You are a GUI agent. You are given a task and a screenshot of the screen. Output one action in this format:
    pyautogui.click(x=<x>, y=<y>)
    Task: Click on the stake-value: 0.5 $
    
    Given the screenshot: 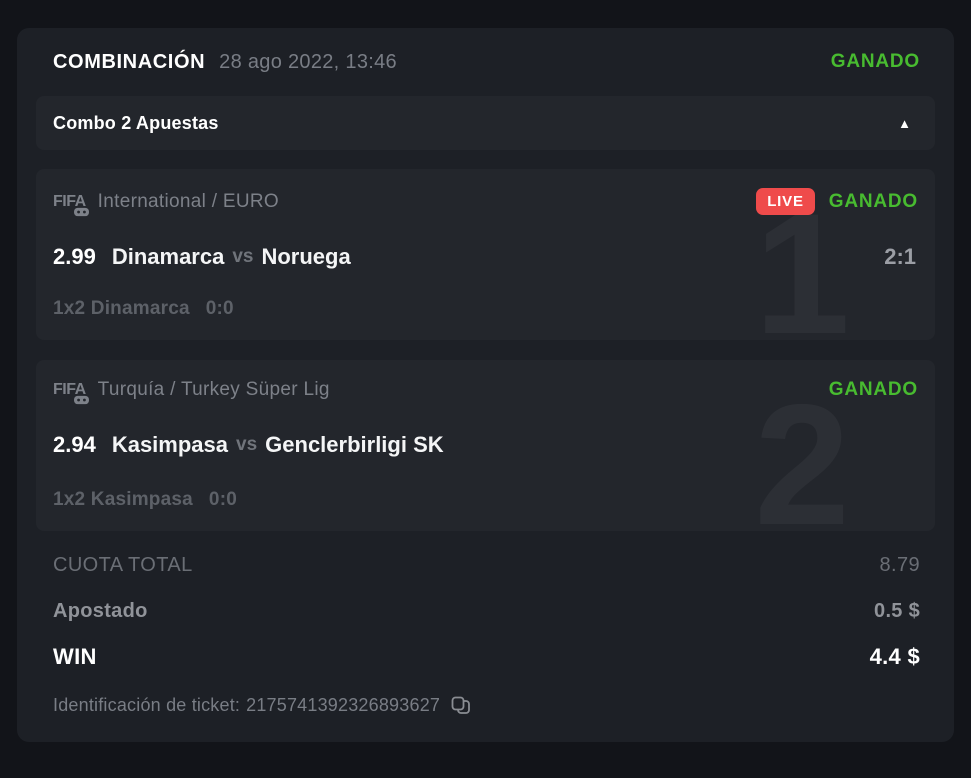 What is the action you would take?
    pyautogui.click(x=897, y=610)
    